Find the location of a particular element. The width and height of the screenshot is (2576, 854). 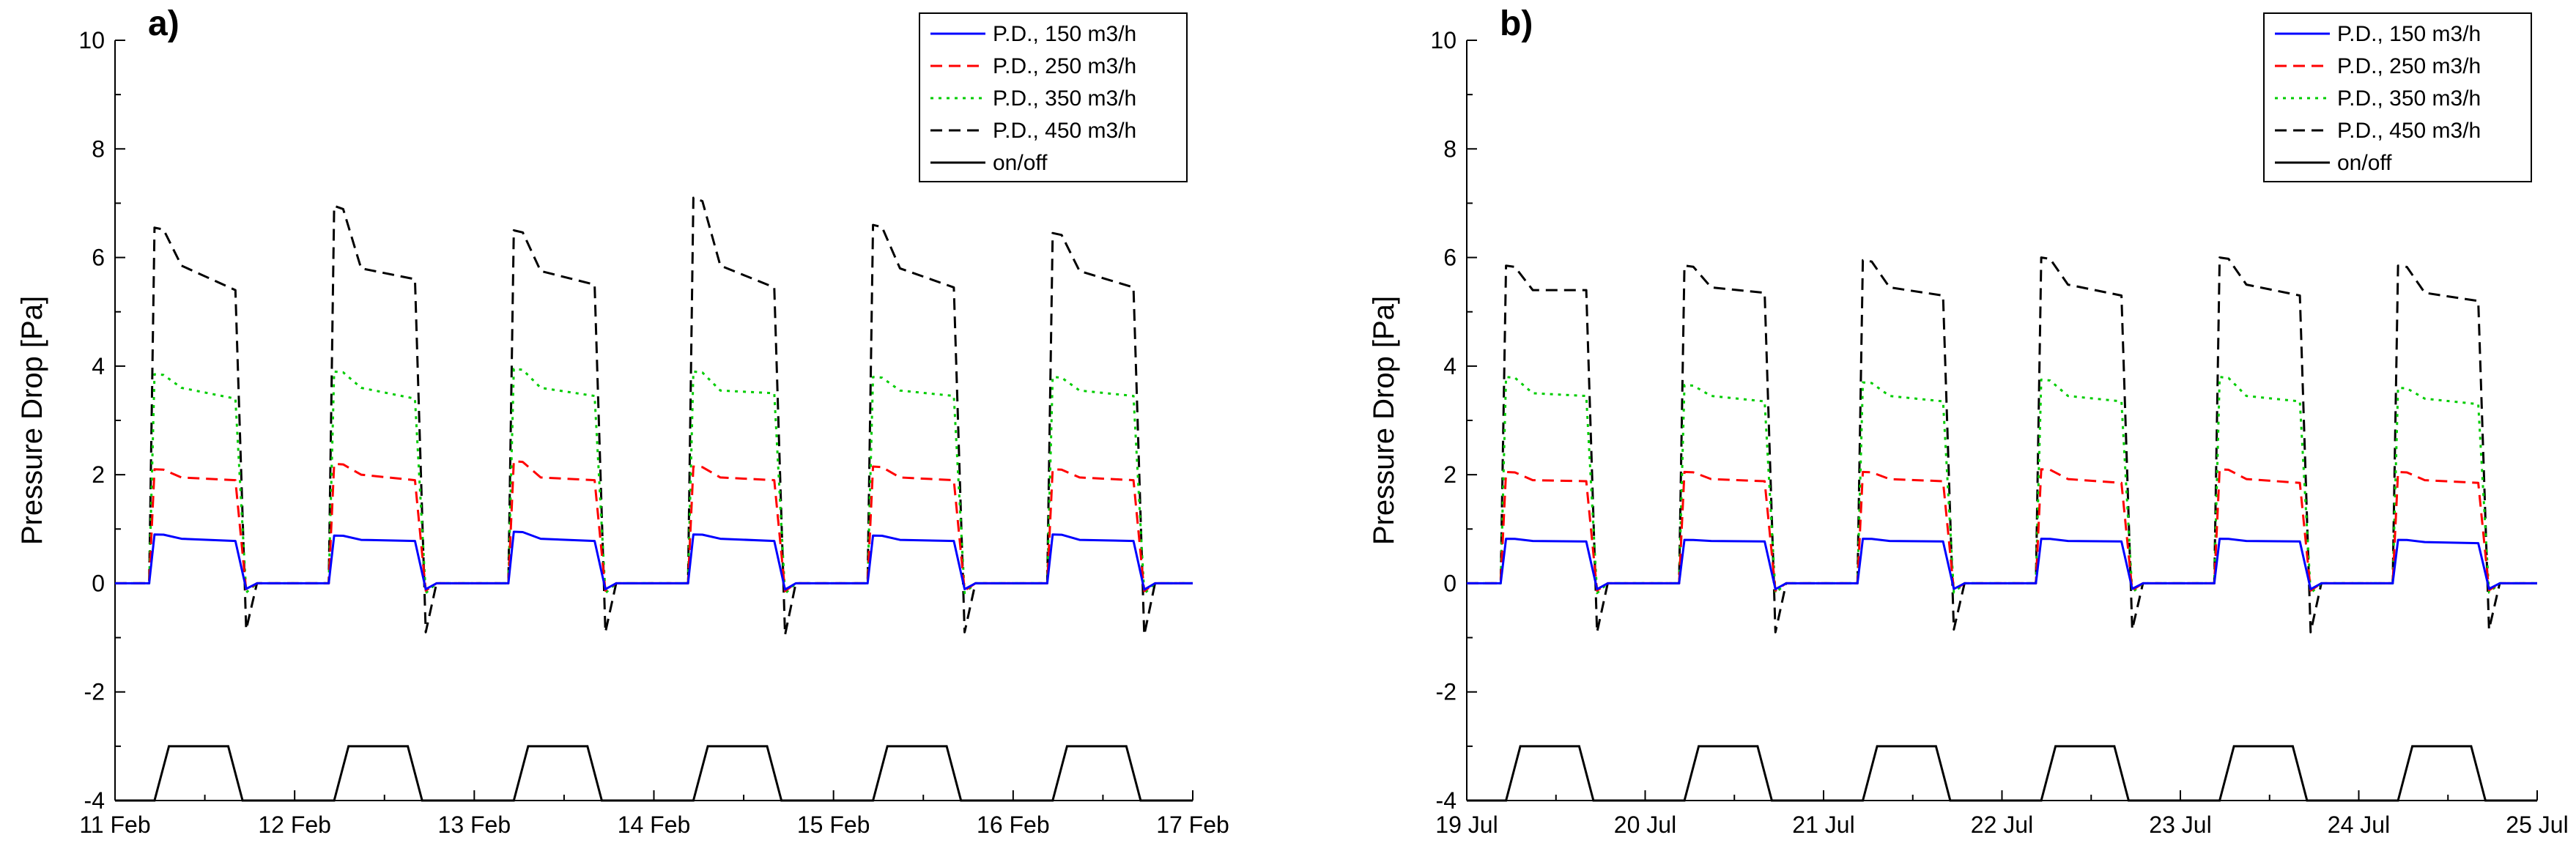

x-tick-label: 23 Jul is located at coordinates (2180, 825).